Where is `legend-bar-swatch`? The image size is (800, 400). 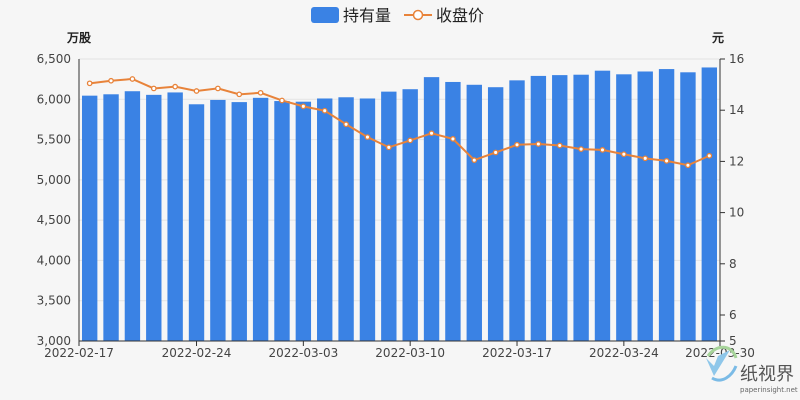
legend-bar-swatch is located at coordinates (325, 15).